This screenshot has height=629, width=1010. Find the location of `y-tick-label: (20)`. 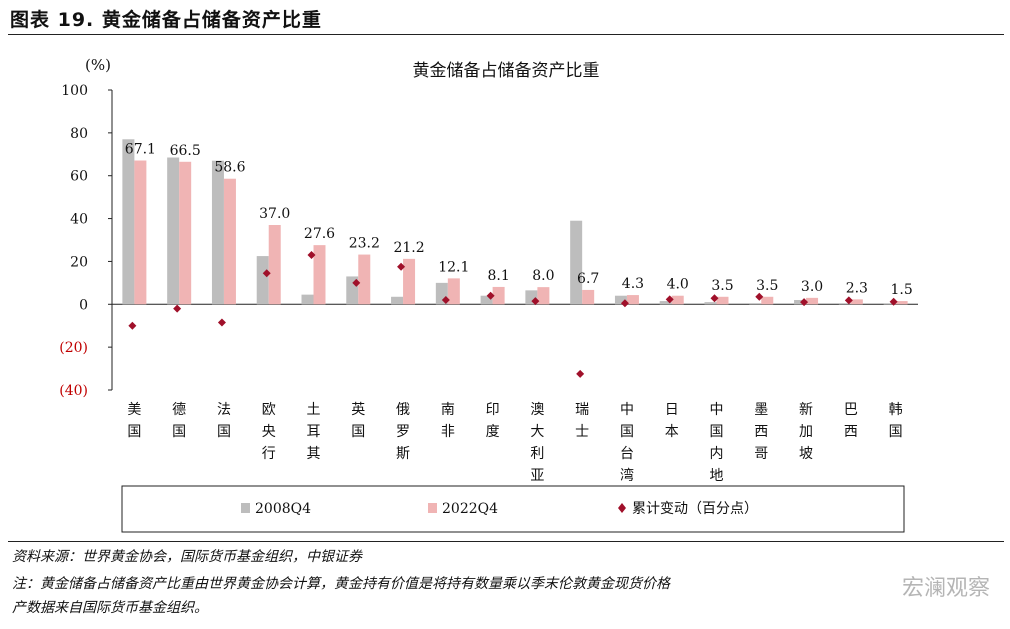

y-tick-label: (20) is located at coordinates (73, 348).